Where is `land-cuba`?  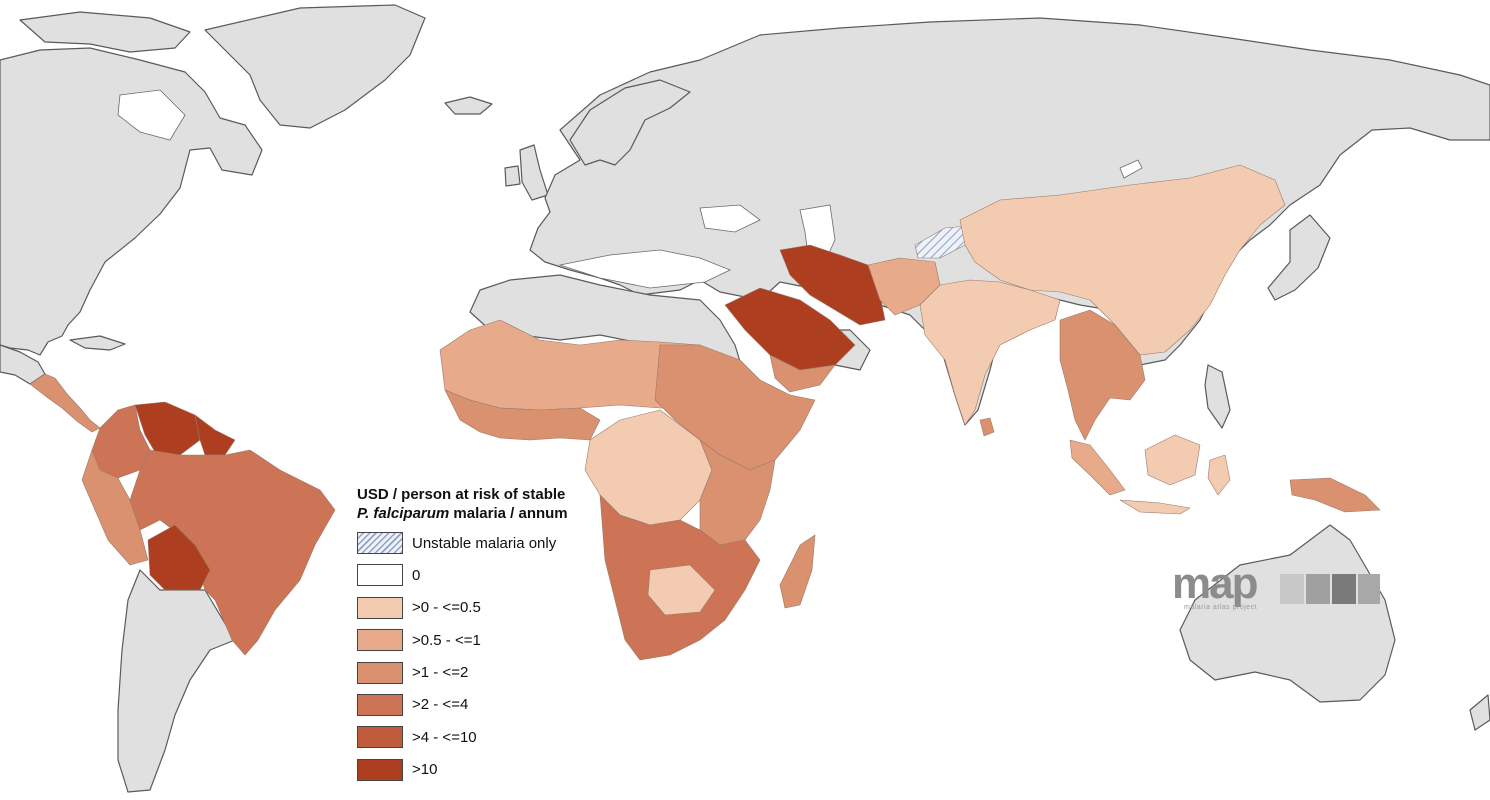 land-cuba is located at coordinates (97, 343).